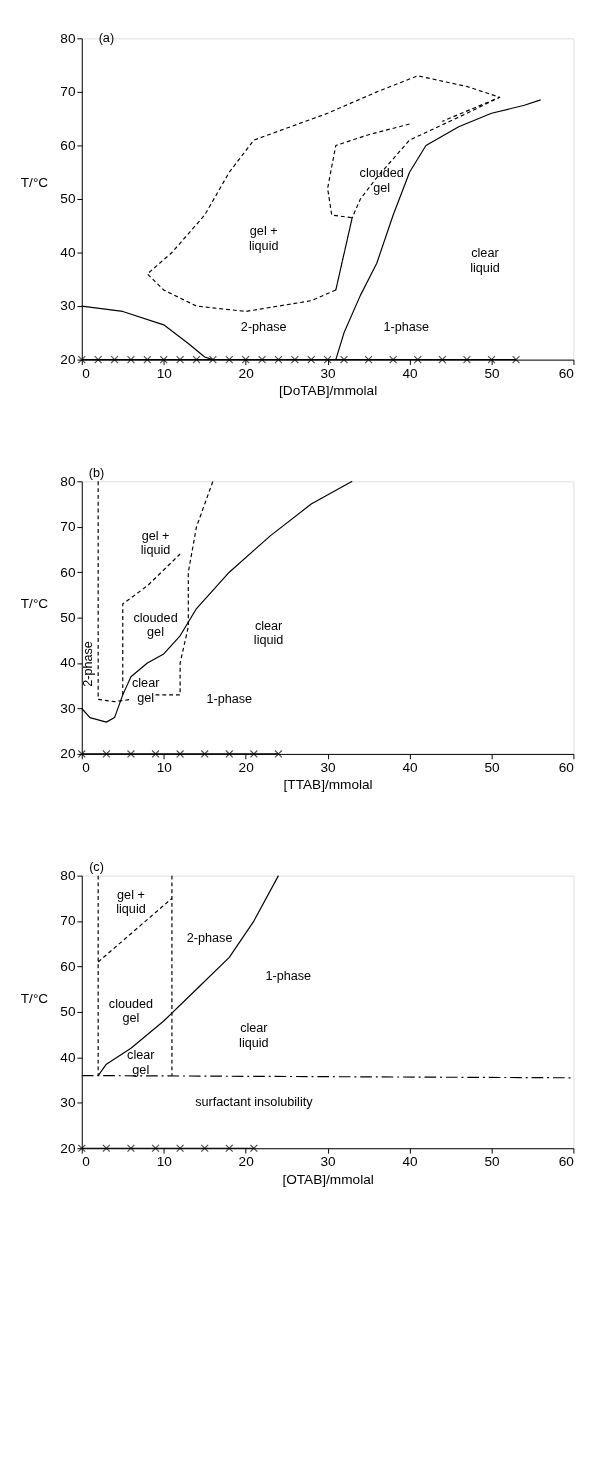 The width and height of the screenshot is (590, 1467). What do you see at coordinates (254, 1101) in the screenshot?
I see `annotation: surfactant insolubility` at bounding box center [254, 1101].